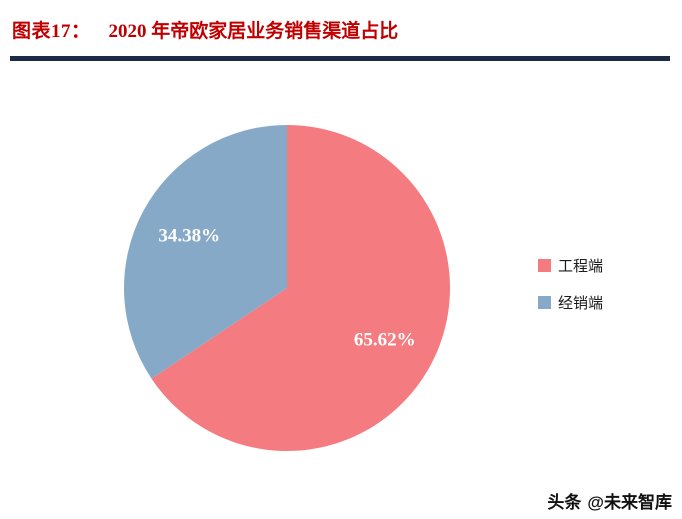 This screenshot has height=519, width=682. I want to click on figure-number-label: 图表17：, so click(51, 31).